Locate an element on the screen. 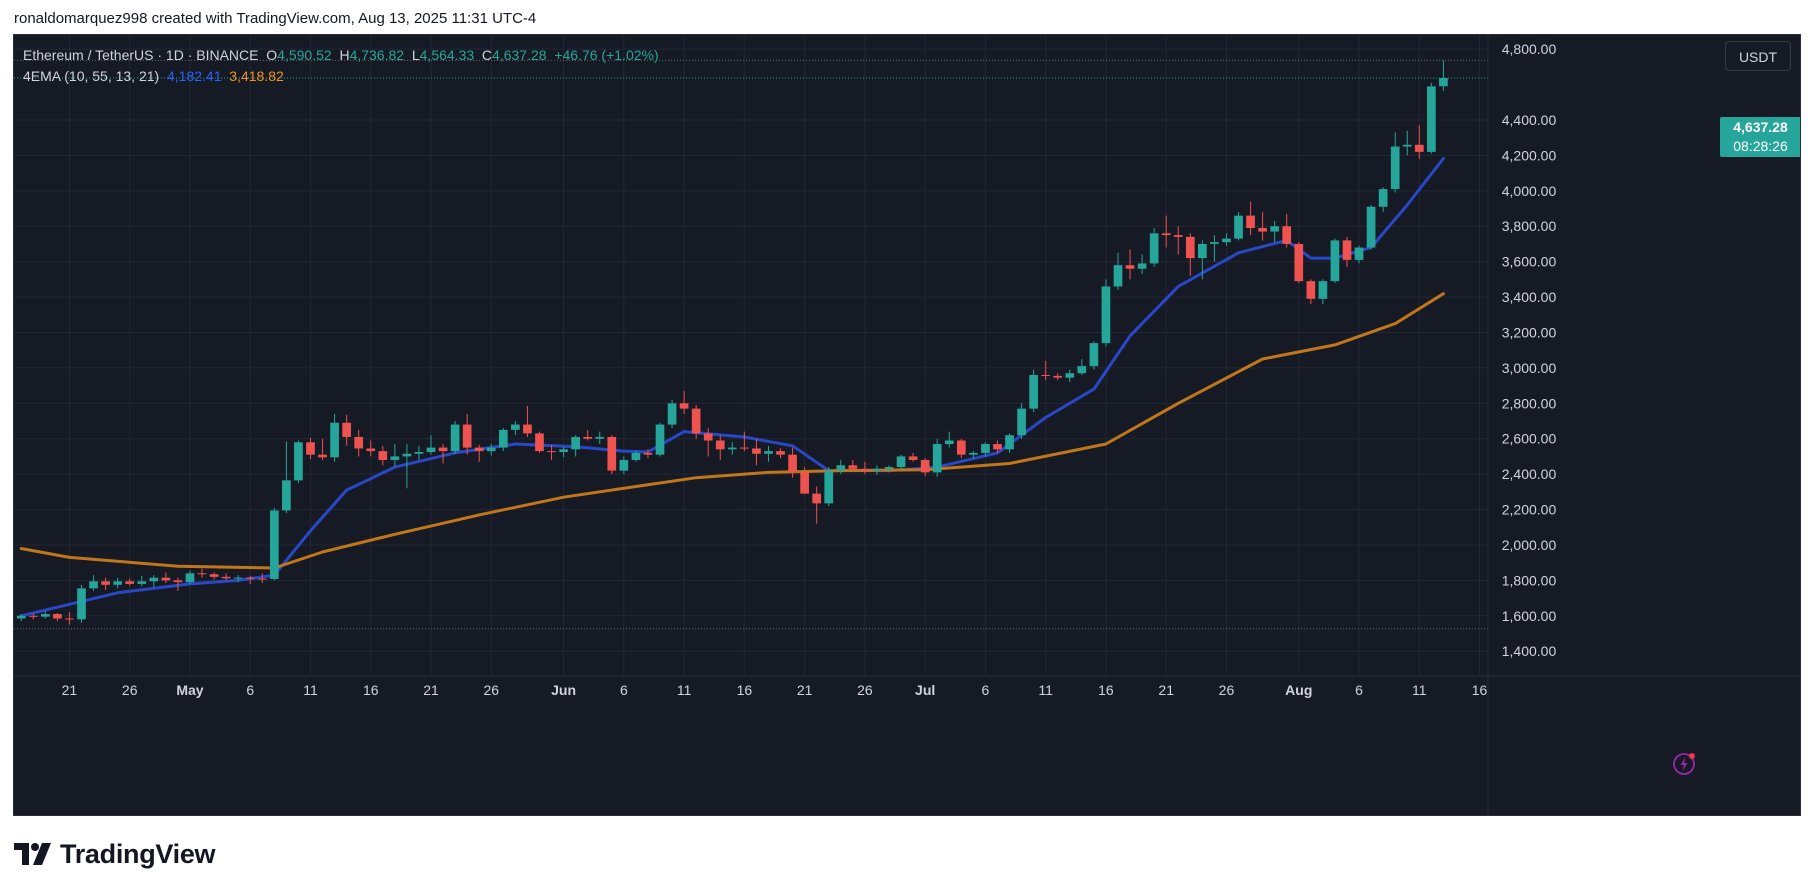 This screenshot has width=1814, height=891. x-tick-label: May is located at coordinates (189, 690).